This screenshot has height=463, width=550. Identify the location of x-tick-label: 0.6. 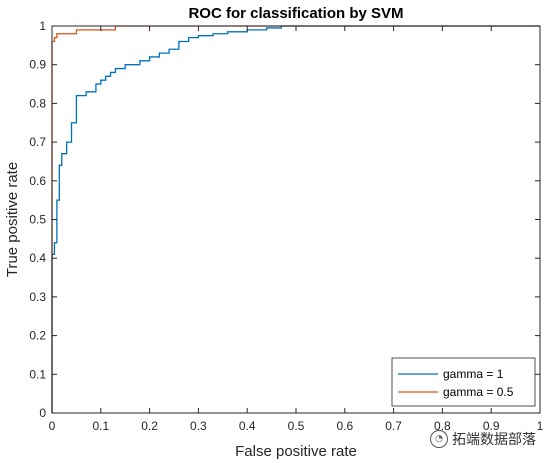
(344, 426).